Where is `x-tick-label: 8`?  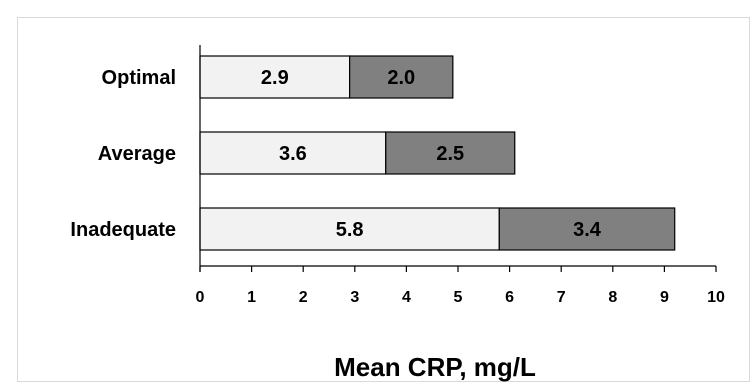 x-tick-label: 8 is located at coordinates (612, 297).